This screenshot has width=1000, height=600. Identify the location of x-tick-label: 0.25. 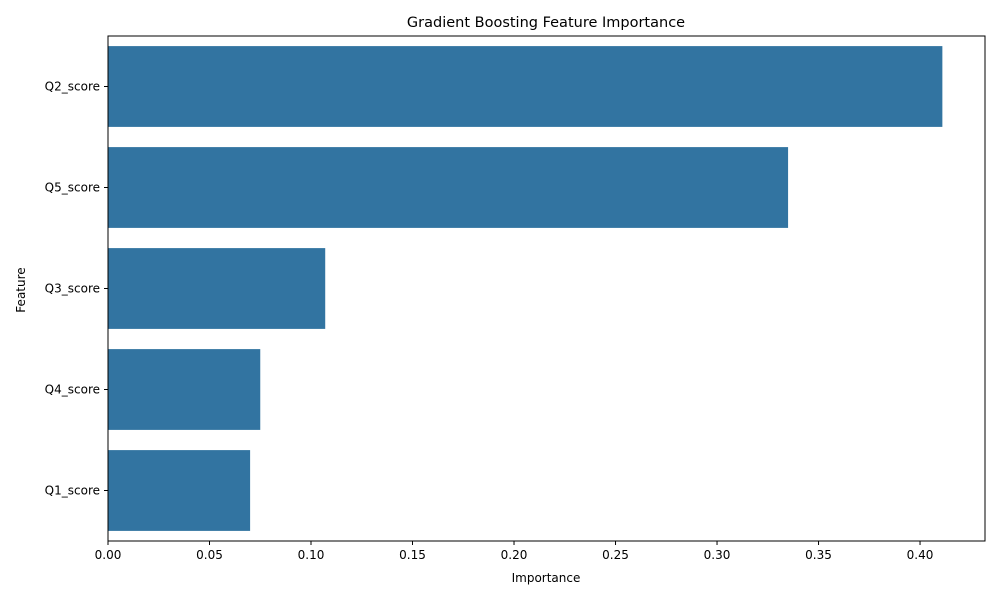
(615, 555).